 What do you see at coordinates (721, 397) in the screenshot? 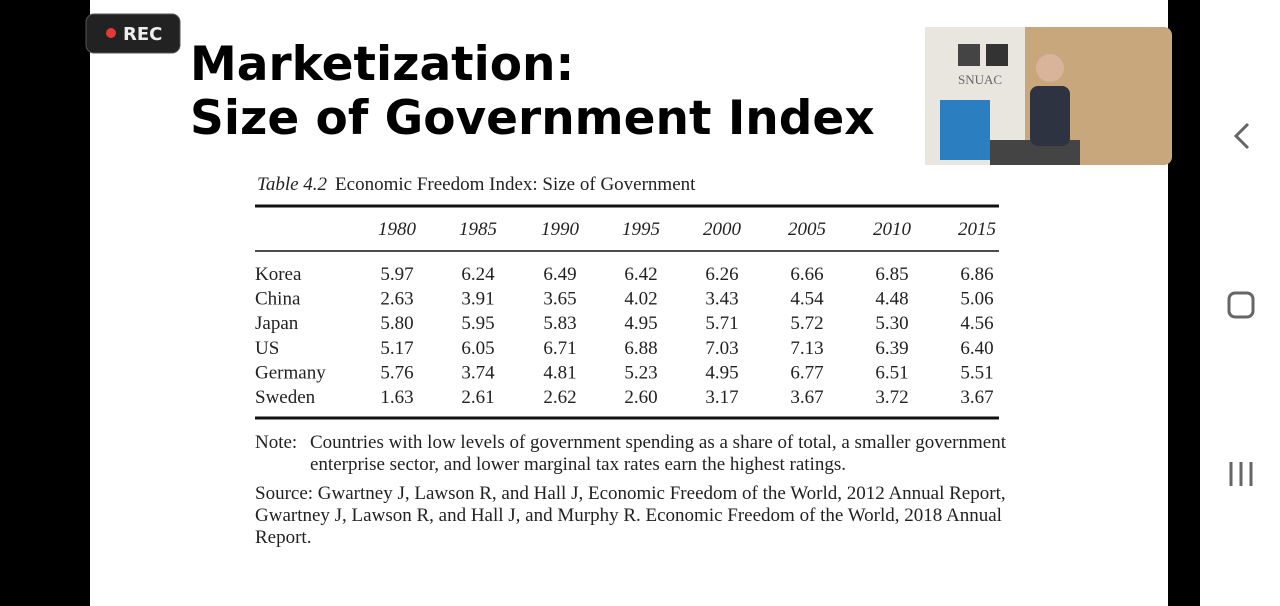
I see `cell: 3.17` at bounding box center [721, 397].